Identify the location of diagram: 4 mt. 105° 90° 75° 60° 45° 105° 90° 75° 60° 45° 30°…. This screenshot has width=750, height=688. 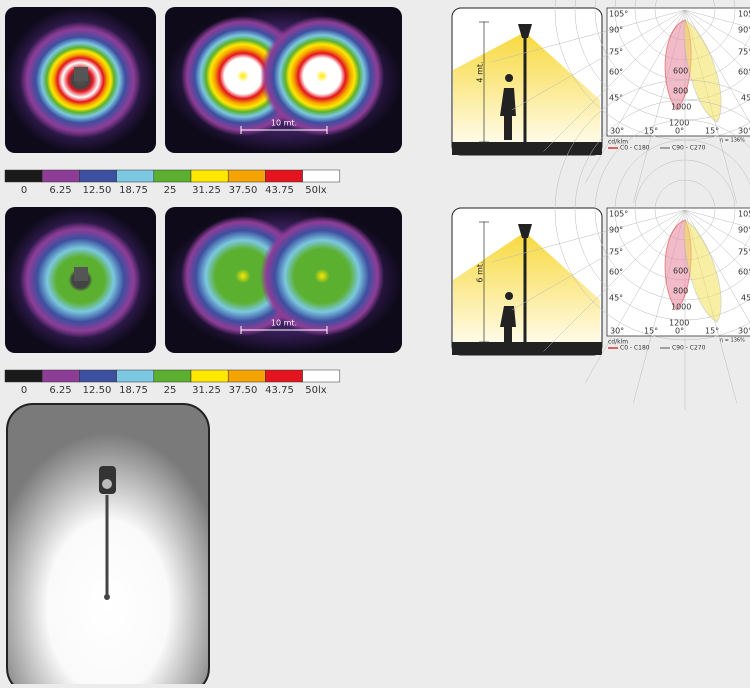
(600, 105).